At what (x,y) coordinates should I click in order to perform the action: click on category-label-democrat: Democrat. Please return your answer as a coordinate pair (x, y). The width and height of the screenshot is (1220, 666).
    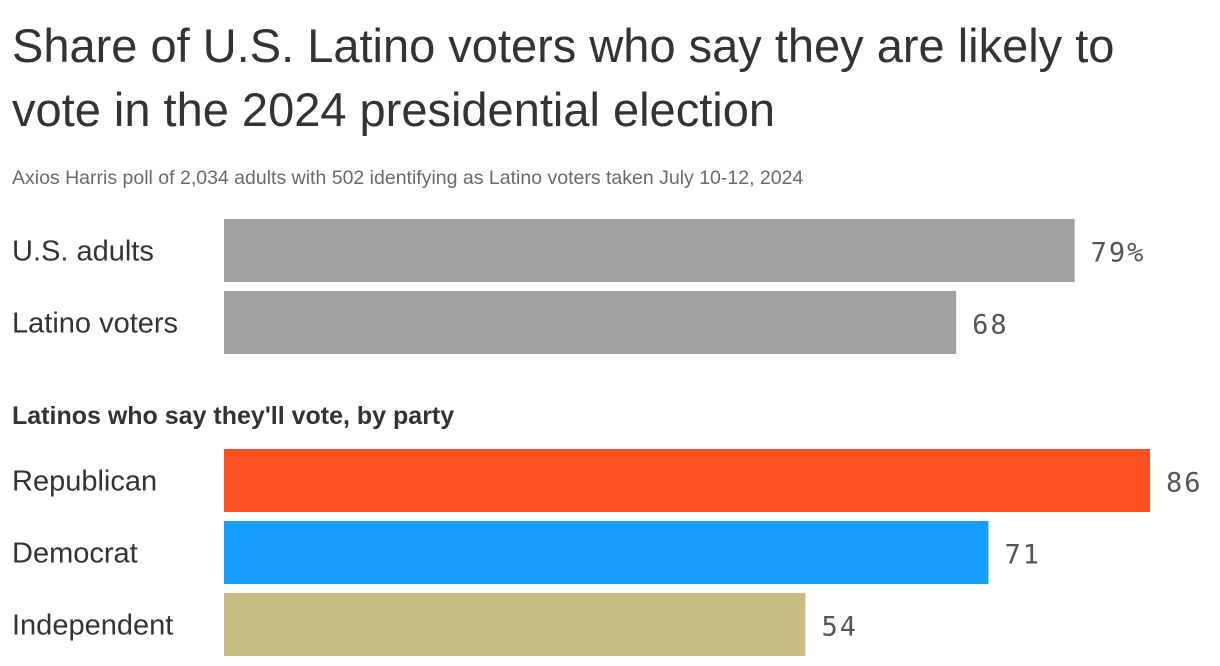
    Looking at the image, I should click on (75, 554).